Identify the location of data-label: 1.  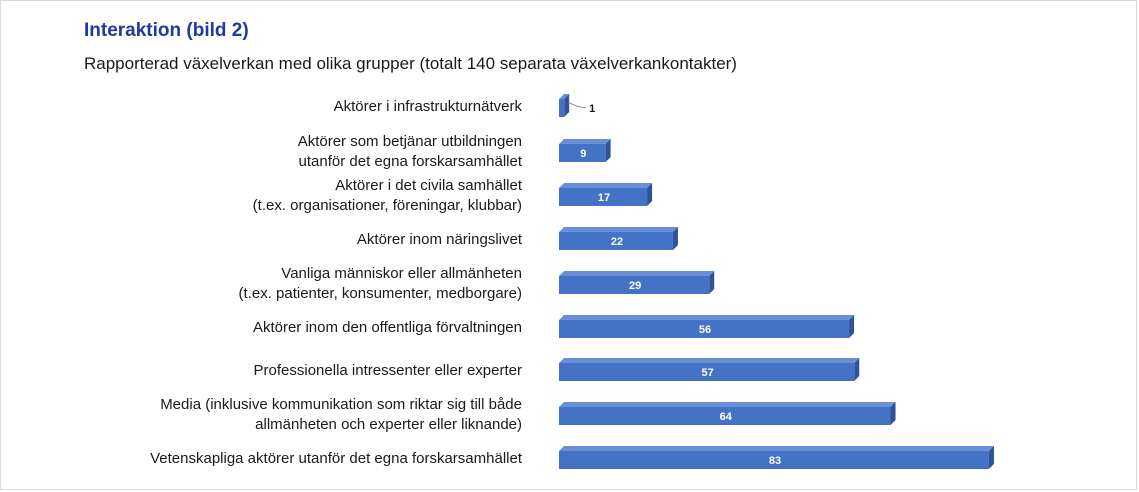
(592, 109).